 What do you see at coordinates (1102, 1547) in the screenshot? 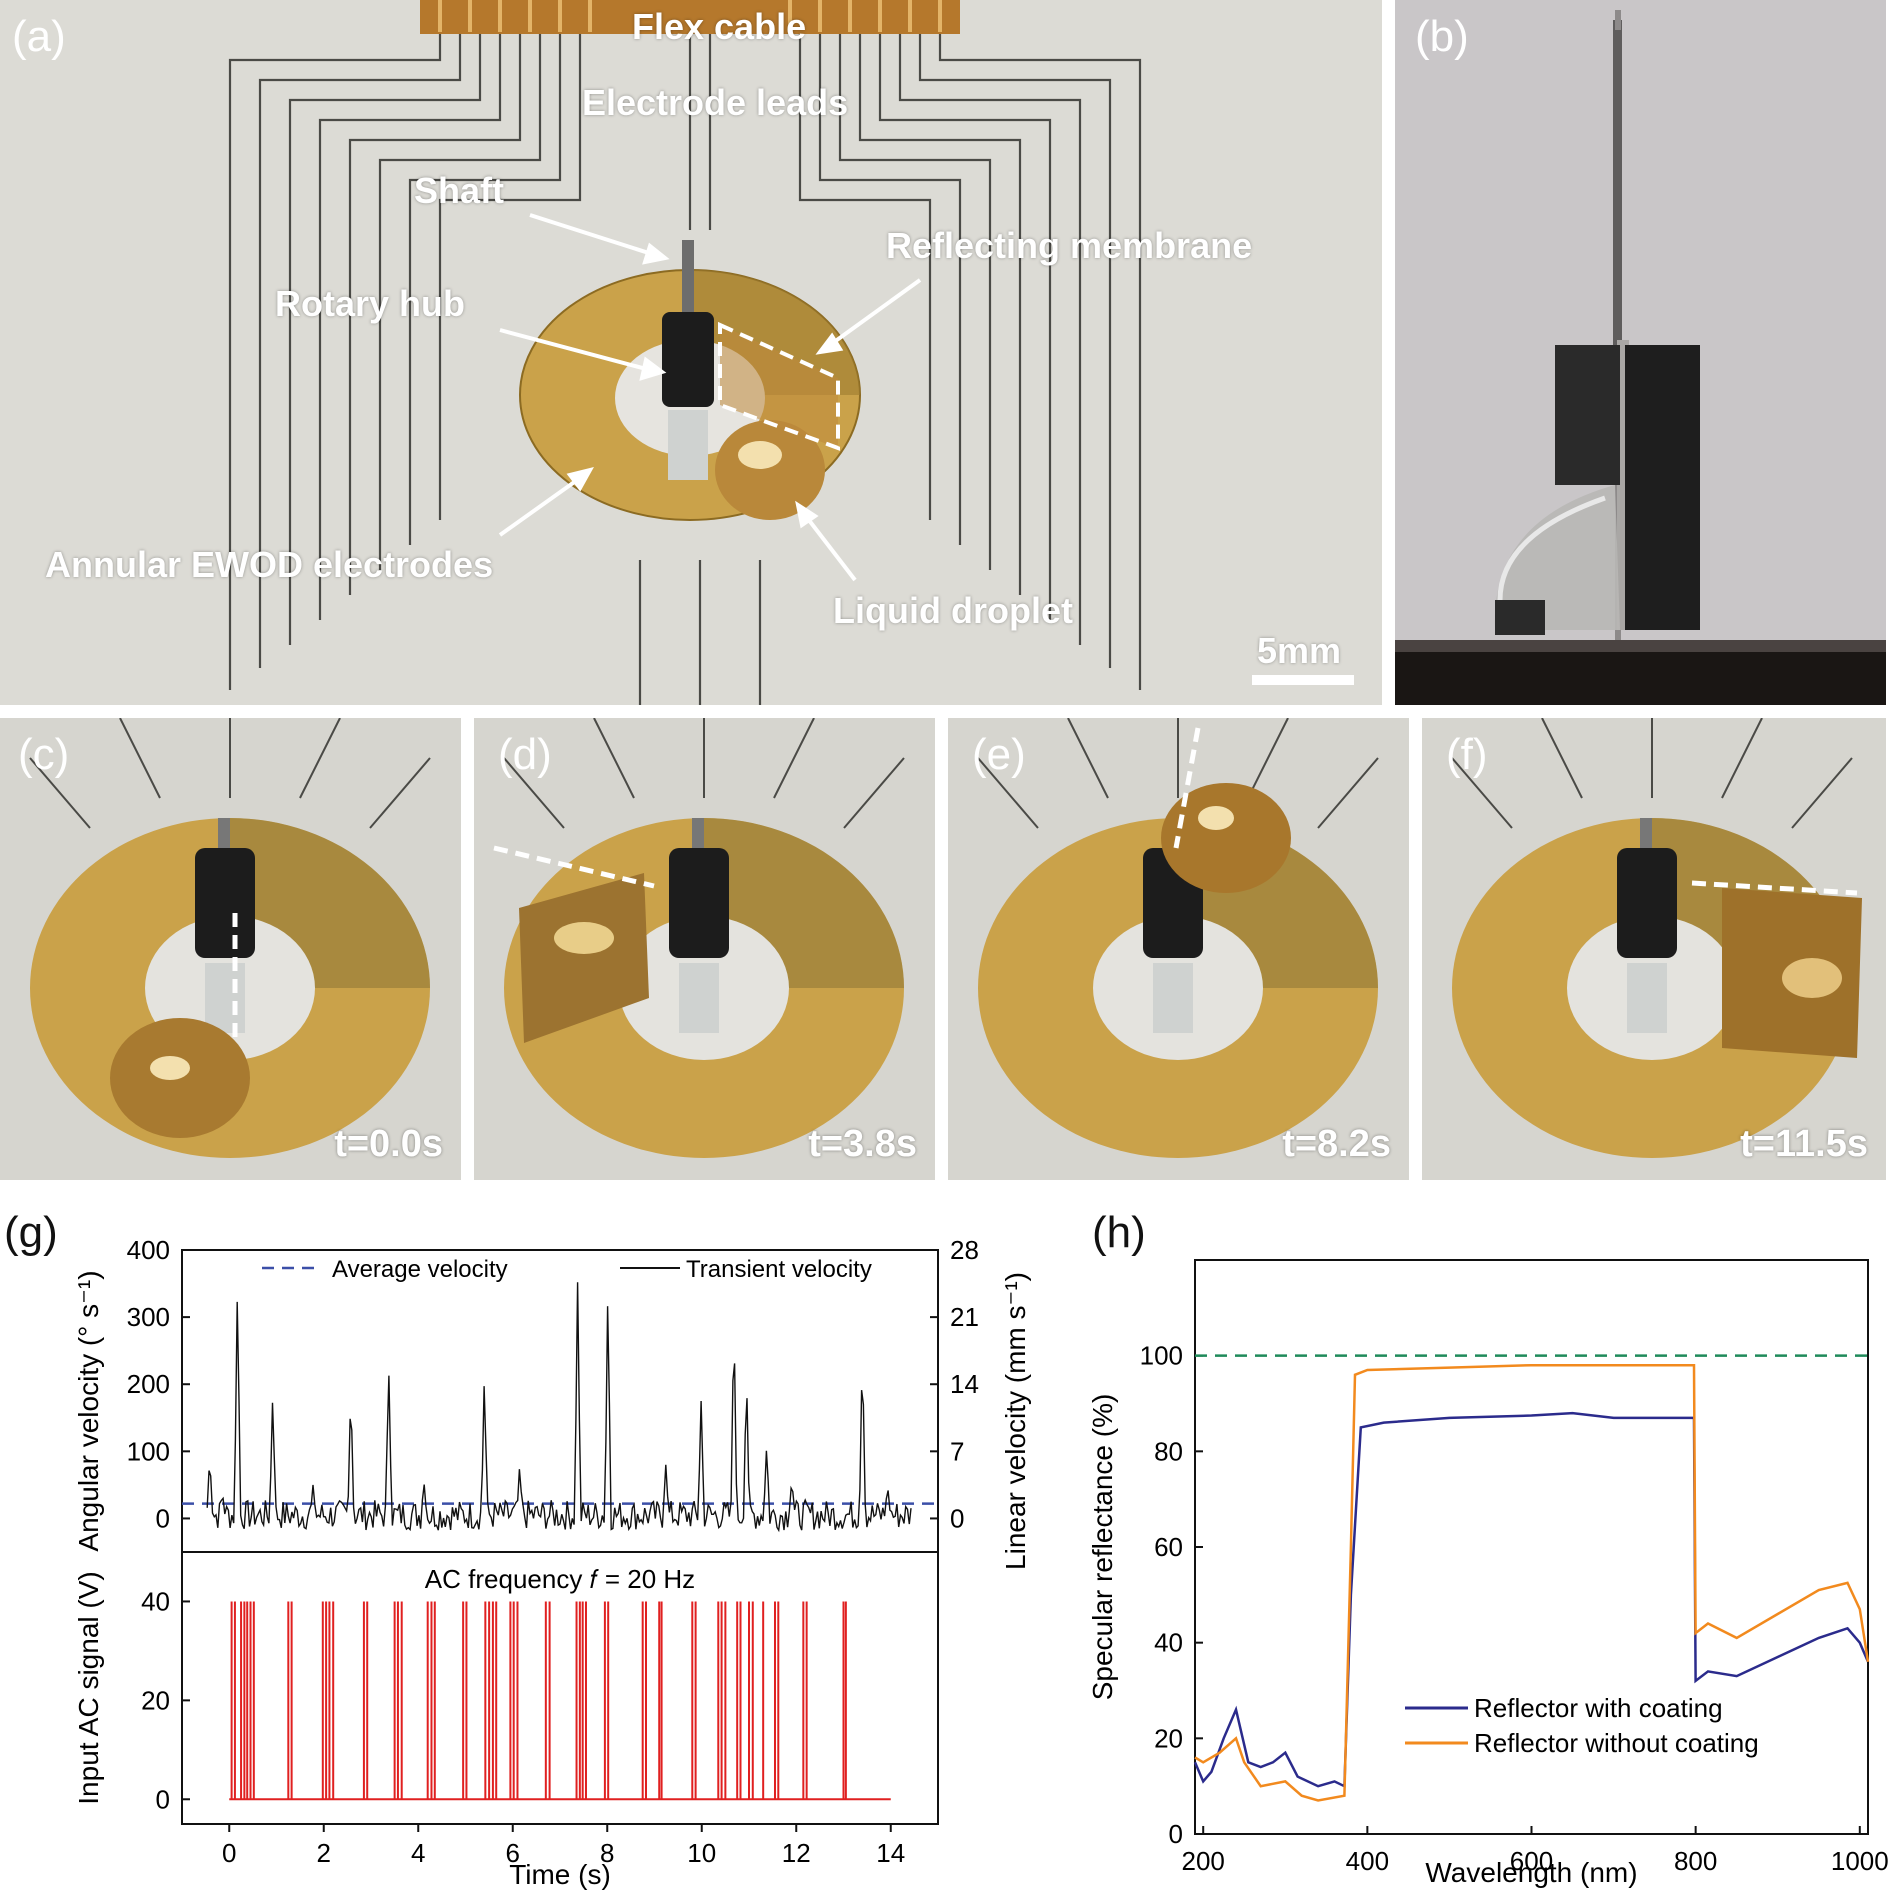
I see `h-ylabel: Specular reflectance (%)` at bounding box center [1102, 1547].